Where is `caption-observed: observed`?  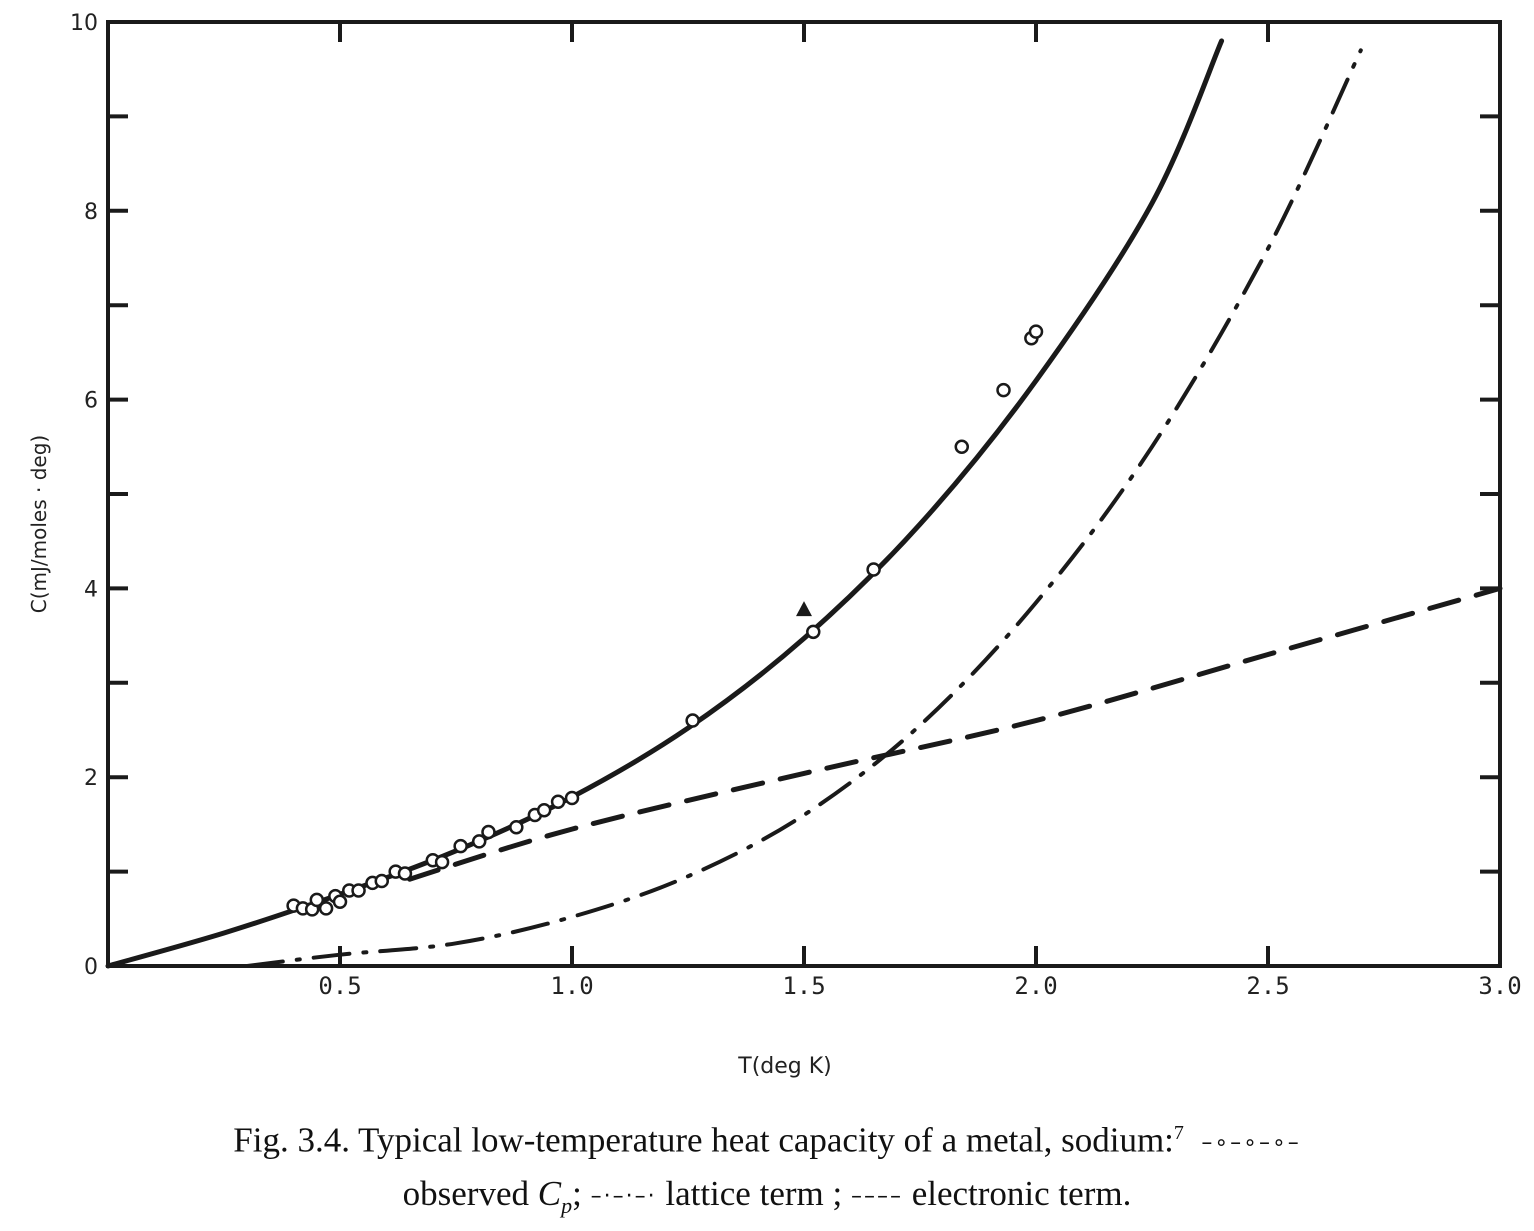
caption-observed: observed is located at coordinates (466, 1193).